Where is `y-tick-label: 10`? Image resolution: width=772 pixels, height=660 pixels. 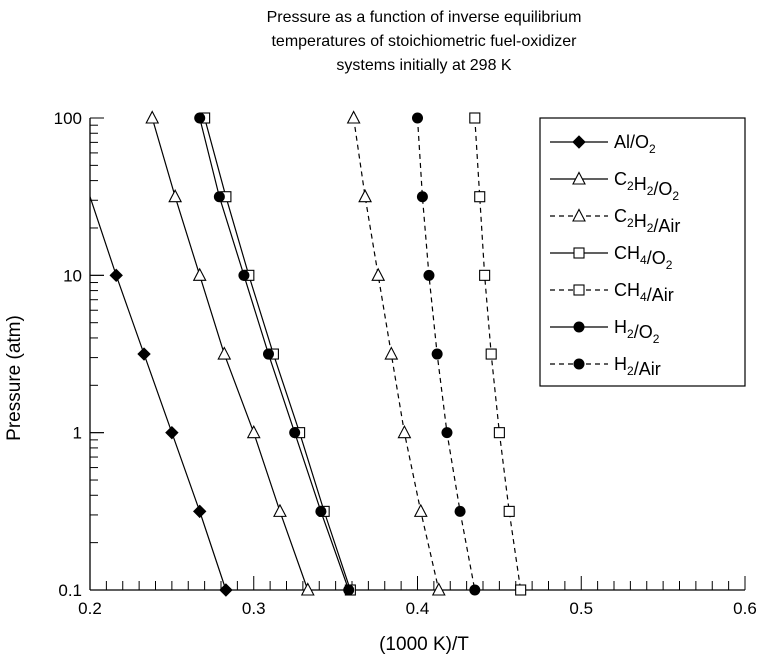 y-tick-label: 10 is located at coordinates (72, 275).